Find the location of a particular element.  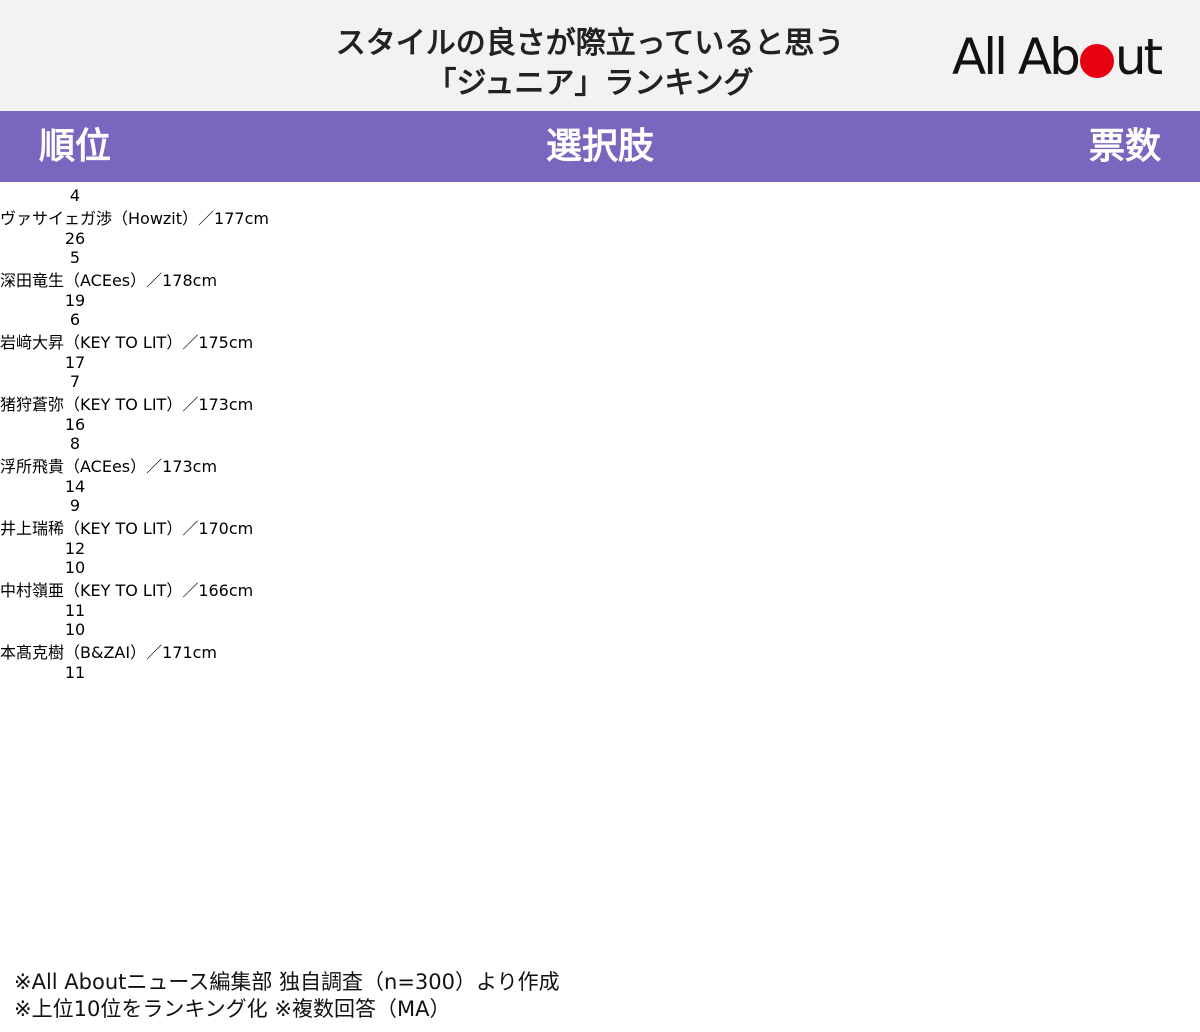

header: スタイルの良さが際立っていると思う 「ジュニア」ランキング All Ab ut is located at coordinates (600, 55).